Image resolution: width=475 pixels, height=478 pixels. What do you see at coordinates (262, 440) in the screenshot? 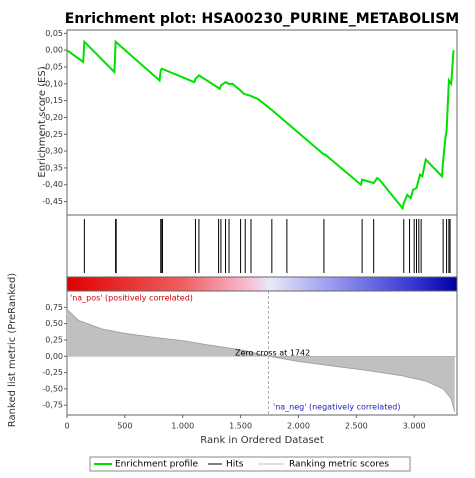
I see `x-axis-label: Rank in Ordered Dataset` at bounding box center [262, 440].